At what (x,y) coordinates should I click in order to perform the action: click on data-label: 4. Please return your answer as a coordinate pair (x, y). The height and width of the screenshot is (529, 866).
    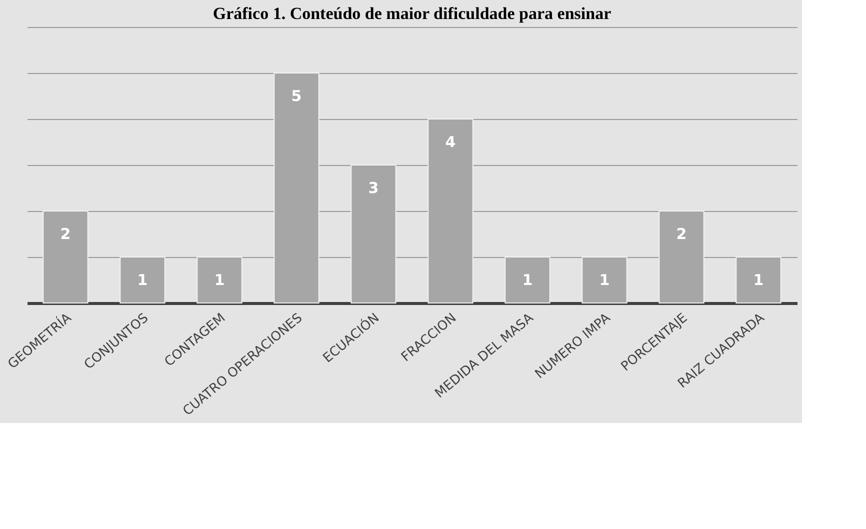
    Looking at the image, I should click on (450, 142).